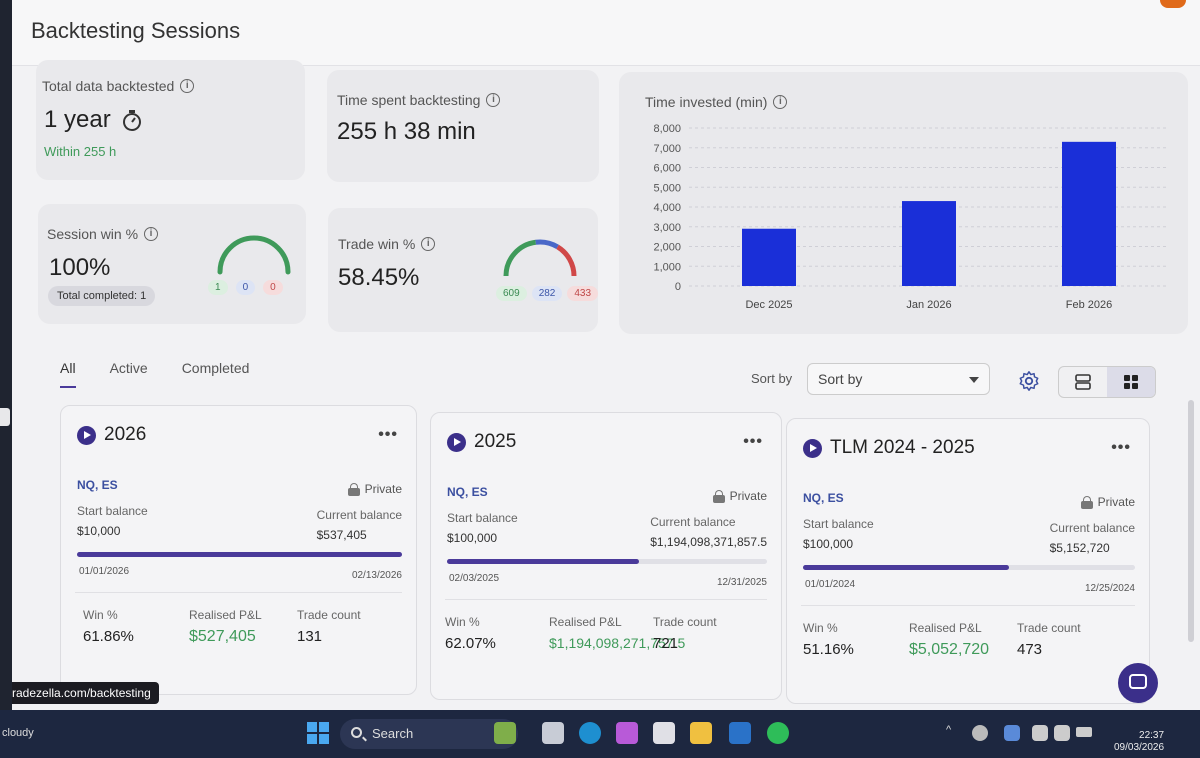  What do you see at coordinates (716, 102) in the screenshot?
I see `chart-title: Time invested (min) i` at bounding box center [716, 102].